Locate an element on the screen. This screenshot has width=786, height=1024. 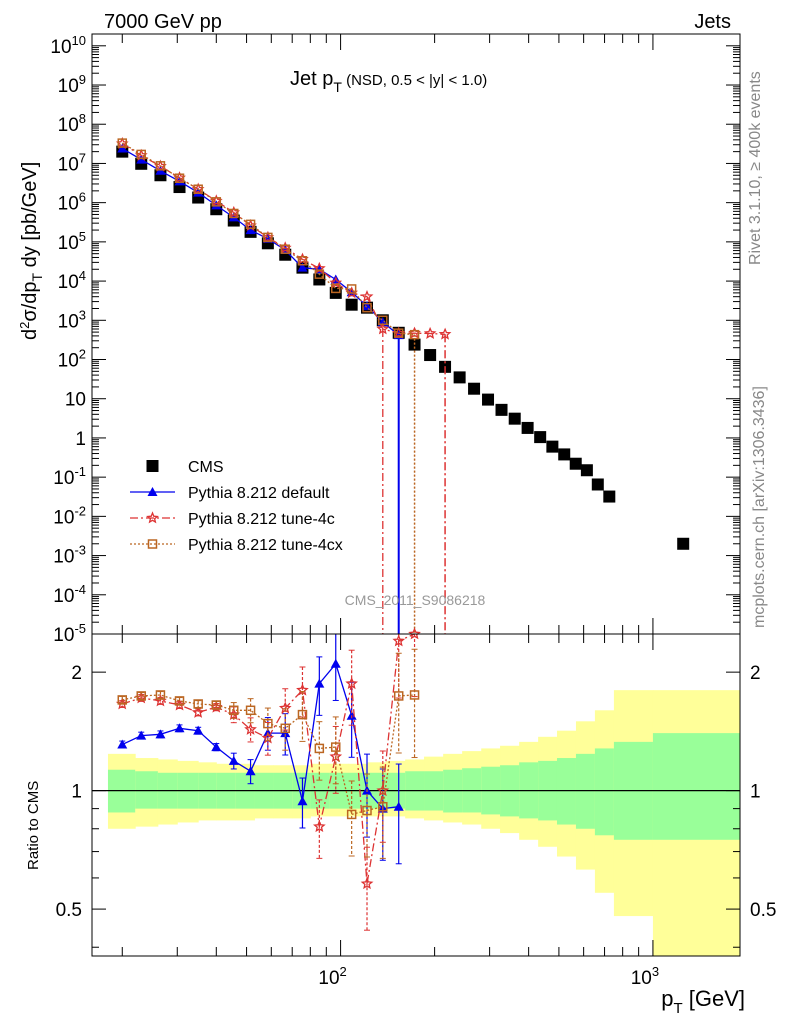
y-tick-label: 10⁶ is located at coordinates (72, 202).